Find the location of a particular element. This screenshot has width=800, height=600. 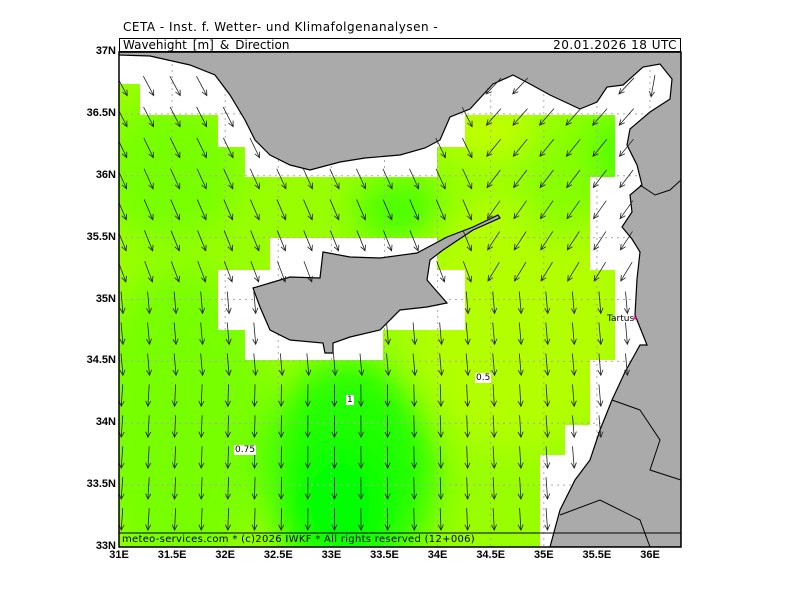

city-marker is located at coordinates (635, 318).